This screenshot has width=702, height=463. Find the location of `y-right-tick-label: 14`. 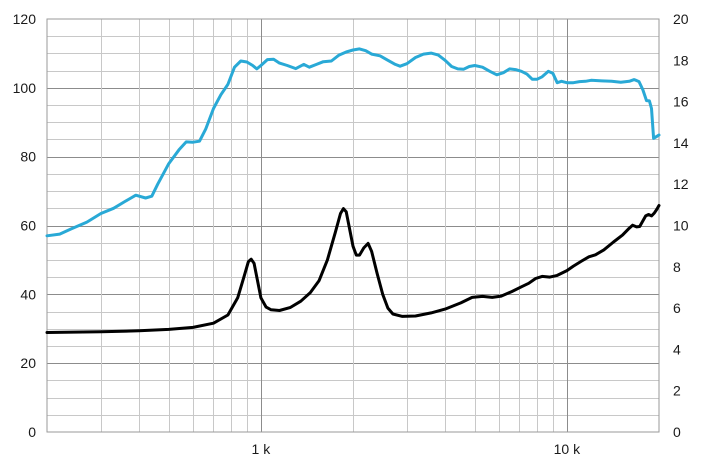

y-right-tick-label: 14 is located at coordinates (681, 143).